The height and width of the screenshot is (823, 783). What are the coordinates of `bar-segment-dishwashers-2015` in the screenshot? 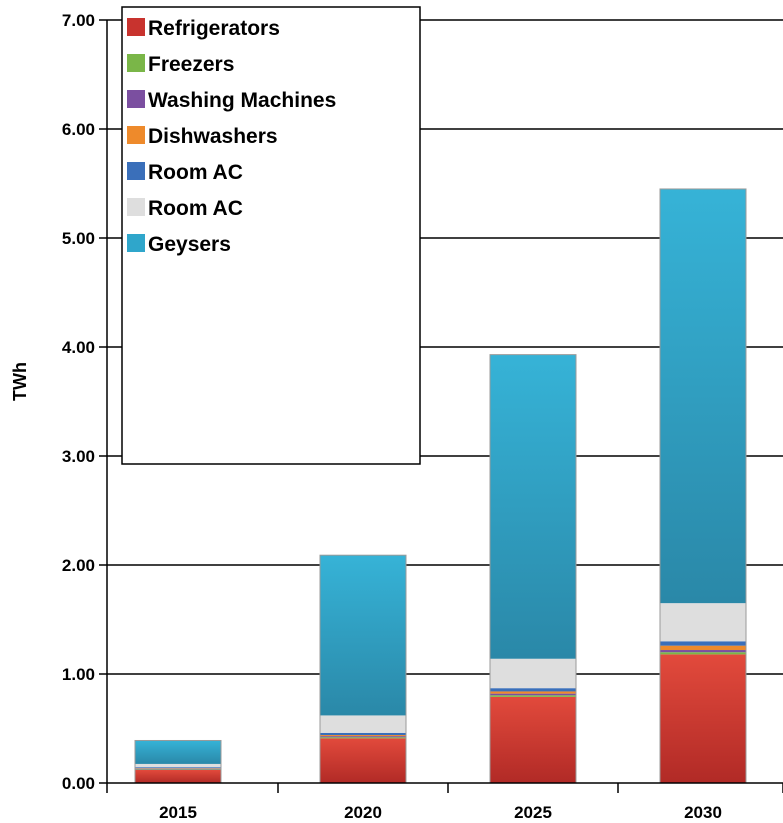 It's located at (178, 768).